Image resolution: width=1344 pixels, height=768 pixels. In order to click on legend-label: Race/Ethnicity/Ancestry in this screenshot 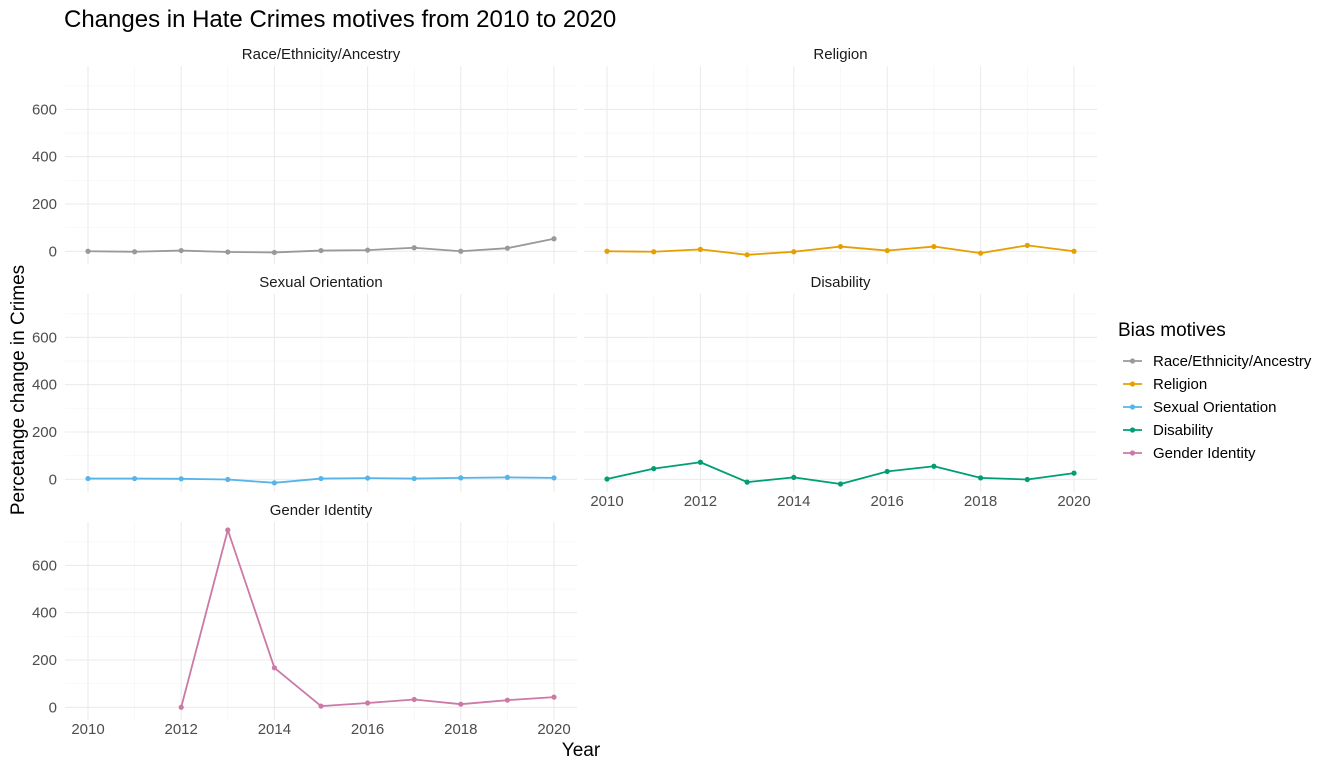, I will do `click(1232, 361)`.